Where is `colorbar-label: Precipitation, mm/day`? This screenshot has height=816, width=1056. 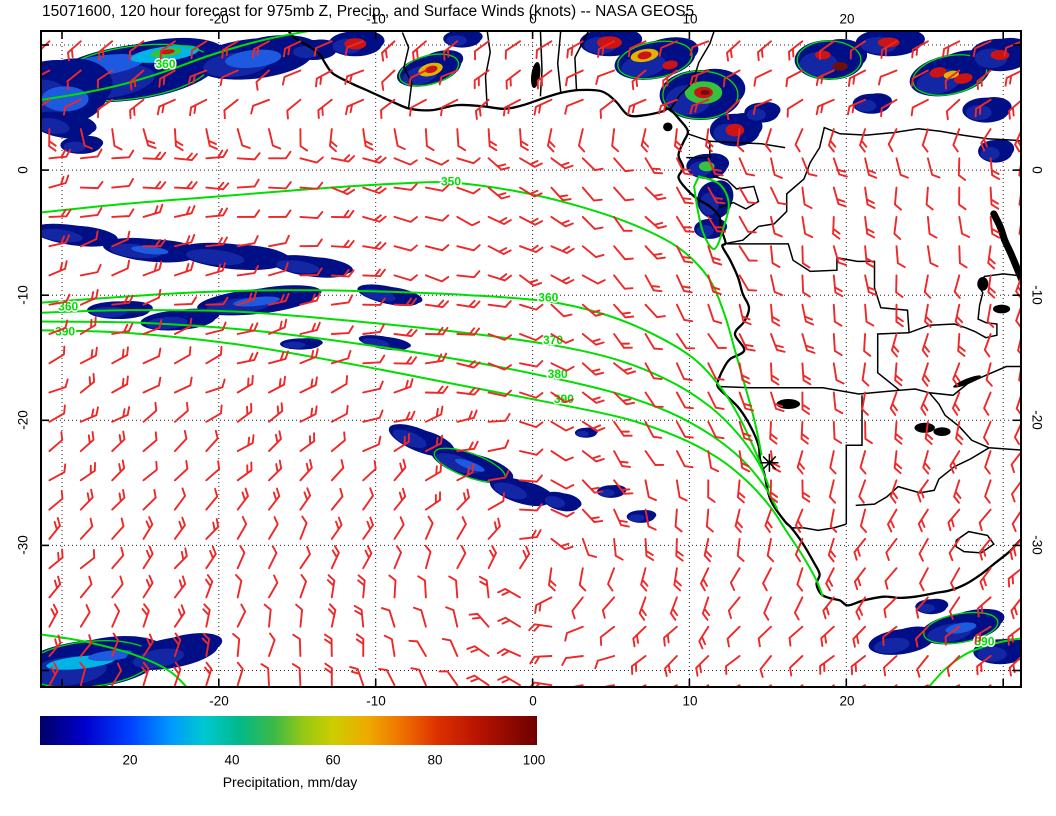
colorbar-label: Precipitation, mm/day is located at coordinates (290, 782).